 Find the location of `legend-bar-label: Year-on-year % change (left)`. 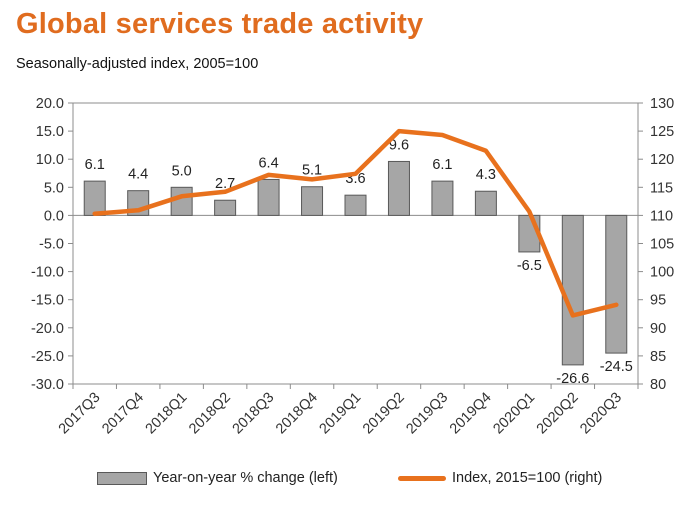

legend-bar-label: Year-on-year % change (left) is located at coordinates (245, 478).